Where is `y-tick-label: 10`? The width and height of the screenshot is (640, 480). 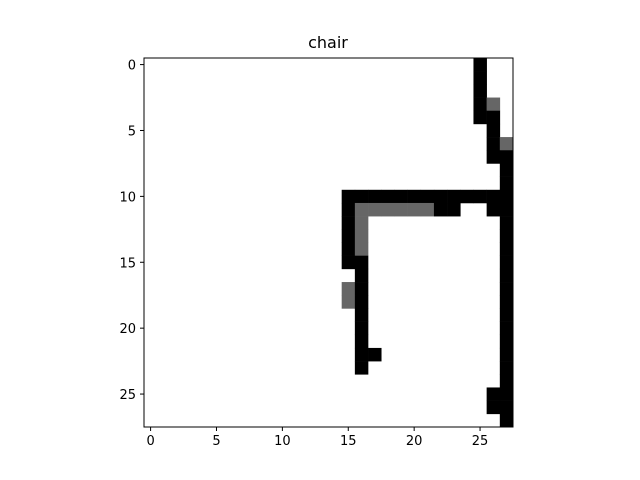 y-tick-label: 10 is located at coordinates (127, 197).